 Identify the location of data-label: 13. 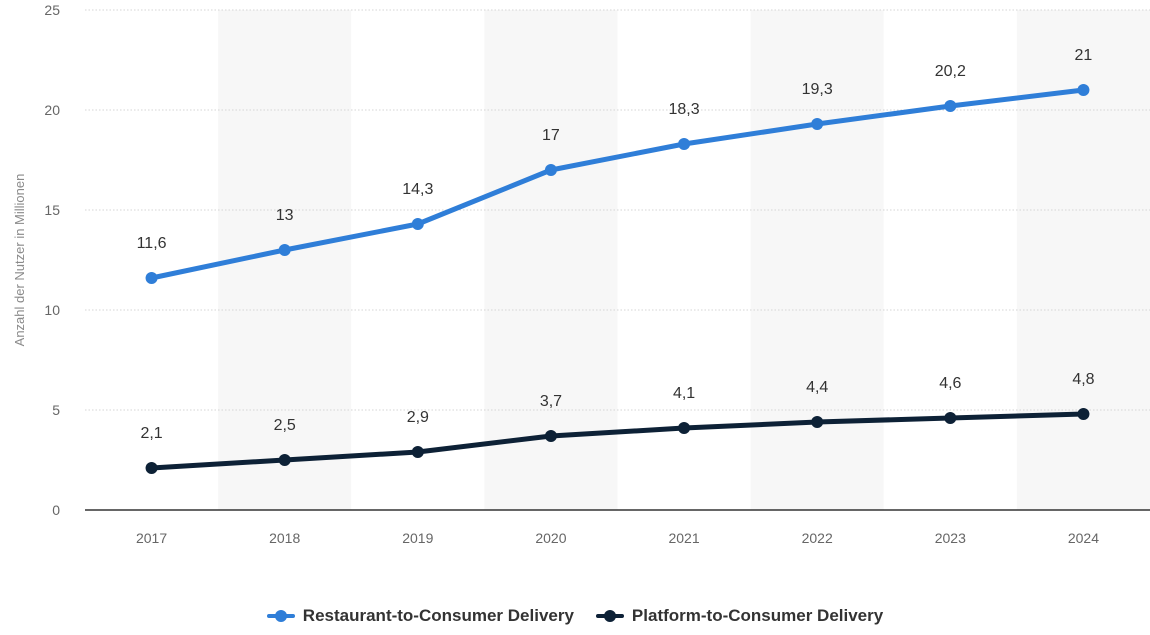
(285, 215).